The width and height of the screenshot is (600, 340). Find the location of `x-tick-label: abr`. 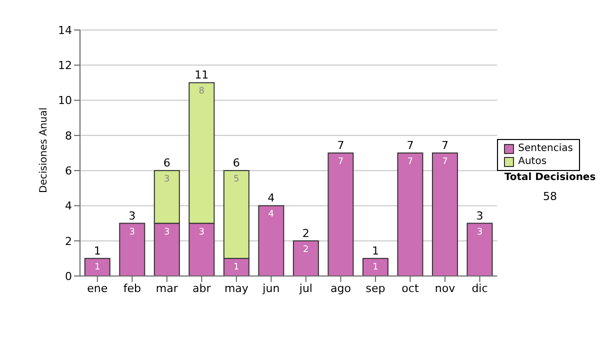

x-tick-label: abr is located at coordinates (202, 288).